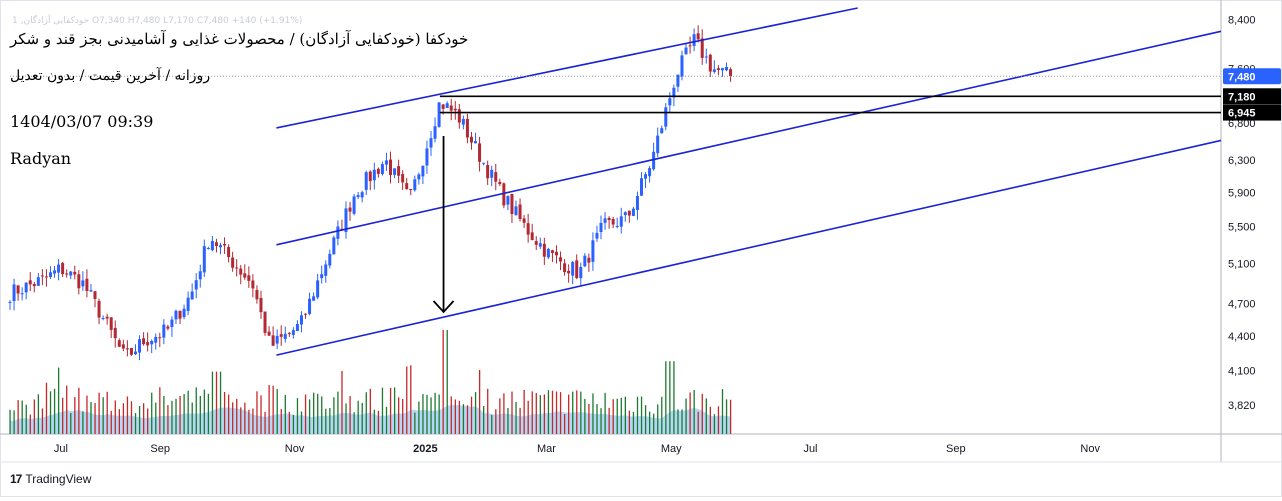 This screenshot has height=501, width=1282. I want to click on y-tick-label: 5,100, so click(1242, 265).